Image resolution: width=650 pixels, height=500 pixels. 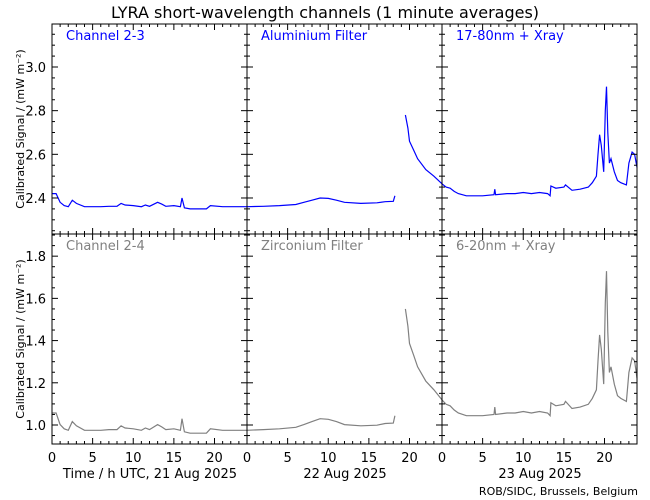 I want to click on y-tick-label: 2.8, so click(x=35, y=112).